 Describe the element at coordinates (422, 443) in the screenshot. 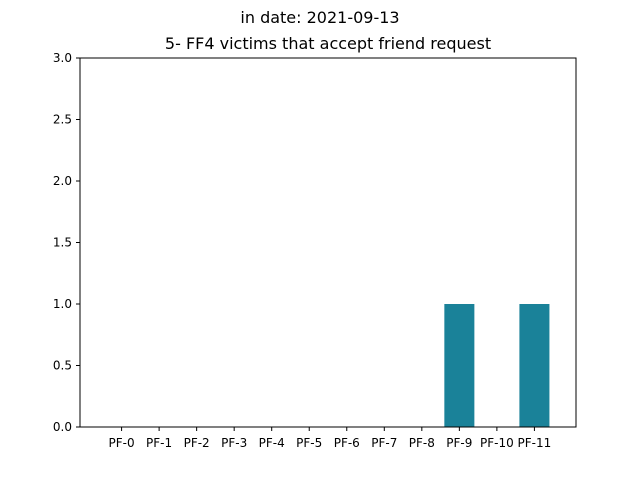

I see `x-tick-label: PF-8` at that location.